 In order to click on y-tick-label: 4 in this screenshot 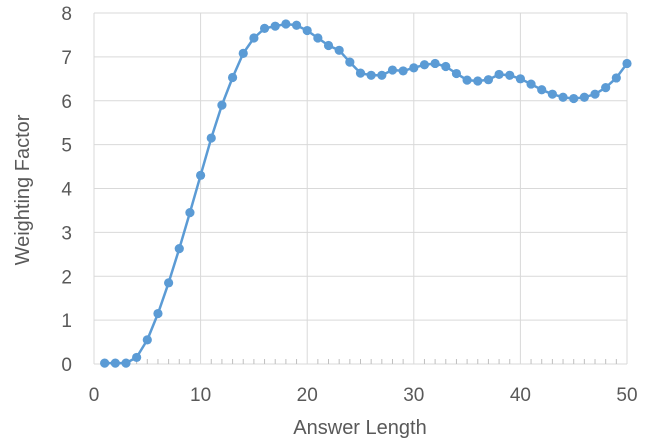, I will do `click(66, 190)`.